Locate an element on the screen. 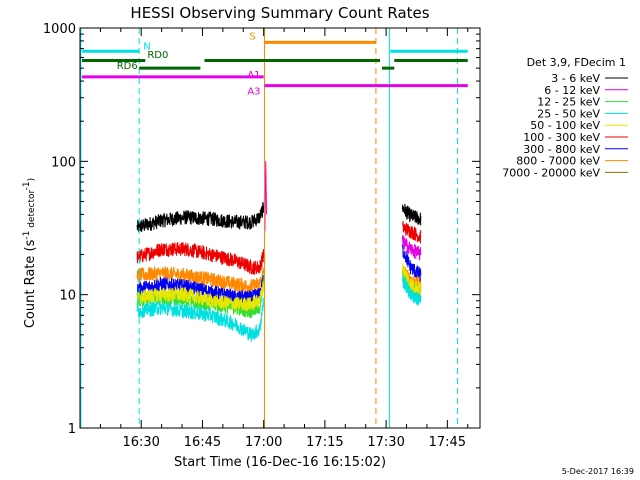 The width and height of the screenshot is (640, 480). y-axis-label: Count Rate (s-1 detector-1) is located at coordinates (30, 253).